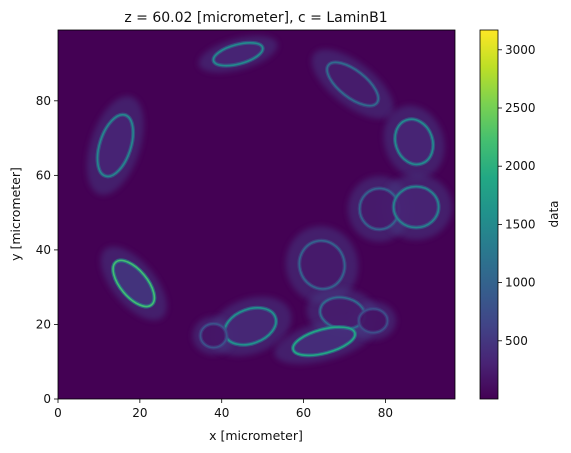 This screenshot has height=453, width=571. Describe the element at coordinates (489, 214) in the screenshot. I see `colorbar-gradient` at that location.